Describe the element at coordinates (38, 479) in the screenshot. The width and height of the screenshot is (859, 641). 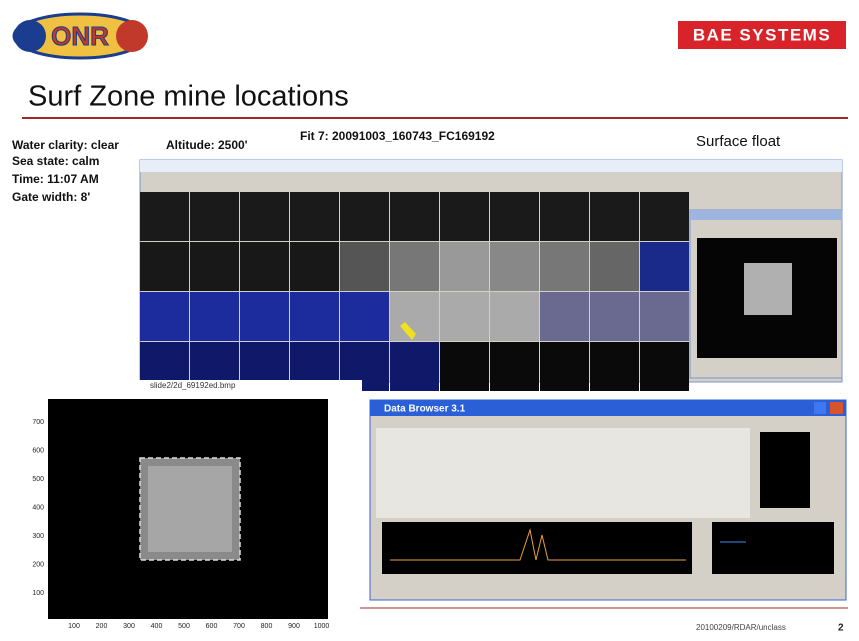
I see `y-tick-label: 500` at that location.